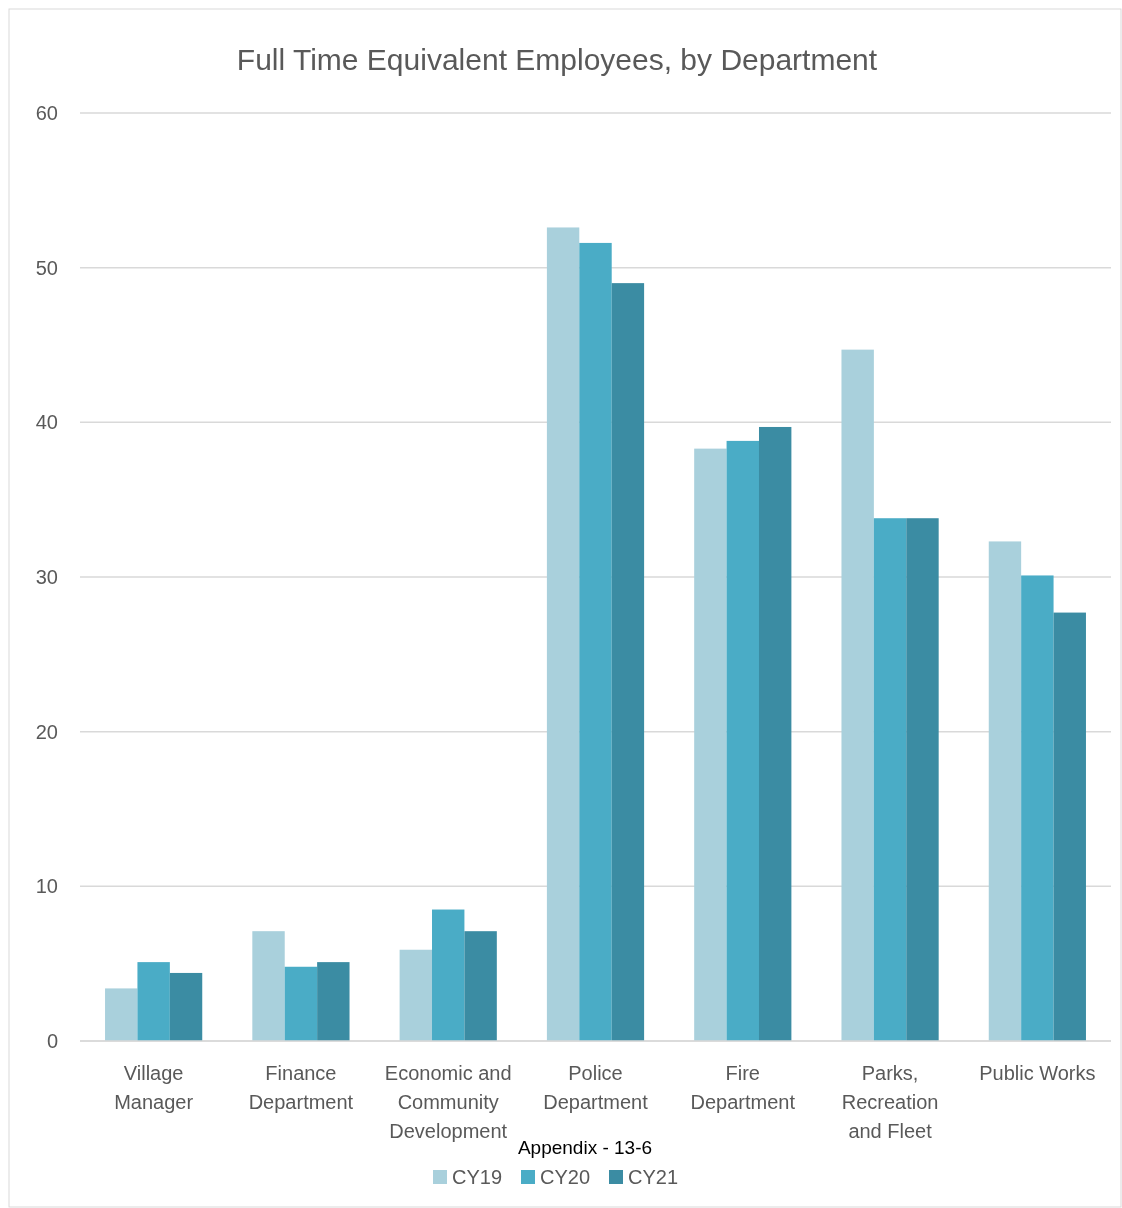 The height and width of the screenshot is (1208, 1122). What do you see at coordinates (46, 731) in the screenshot?
I see `y-tick-label: 20` at bounding box center [46, 731].